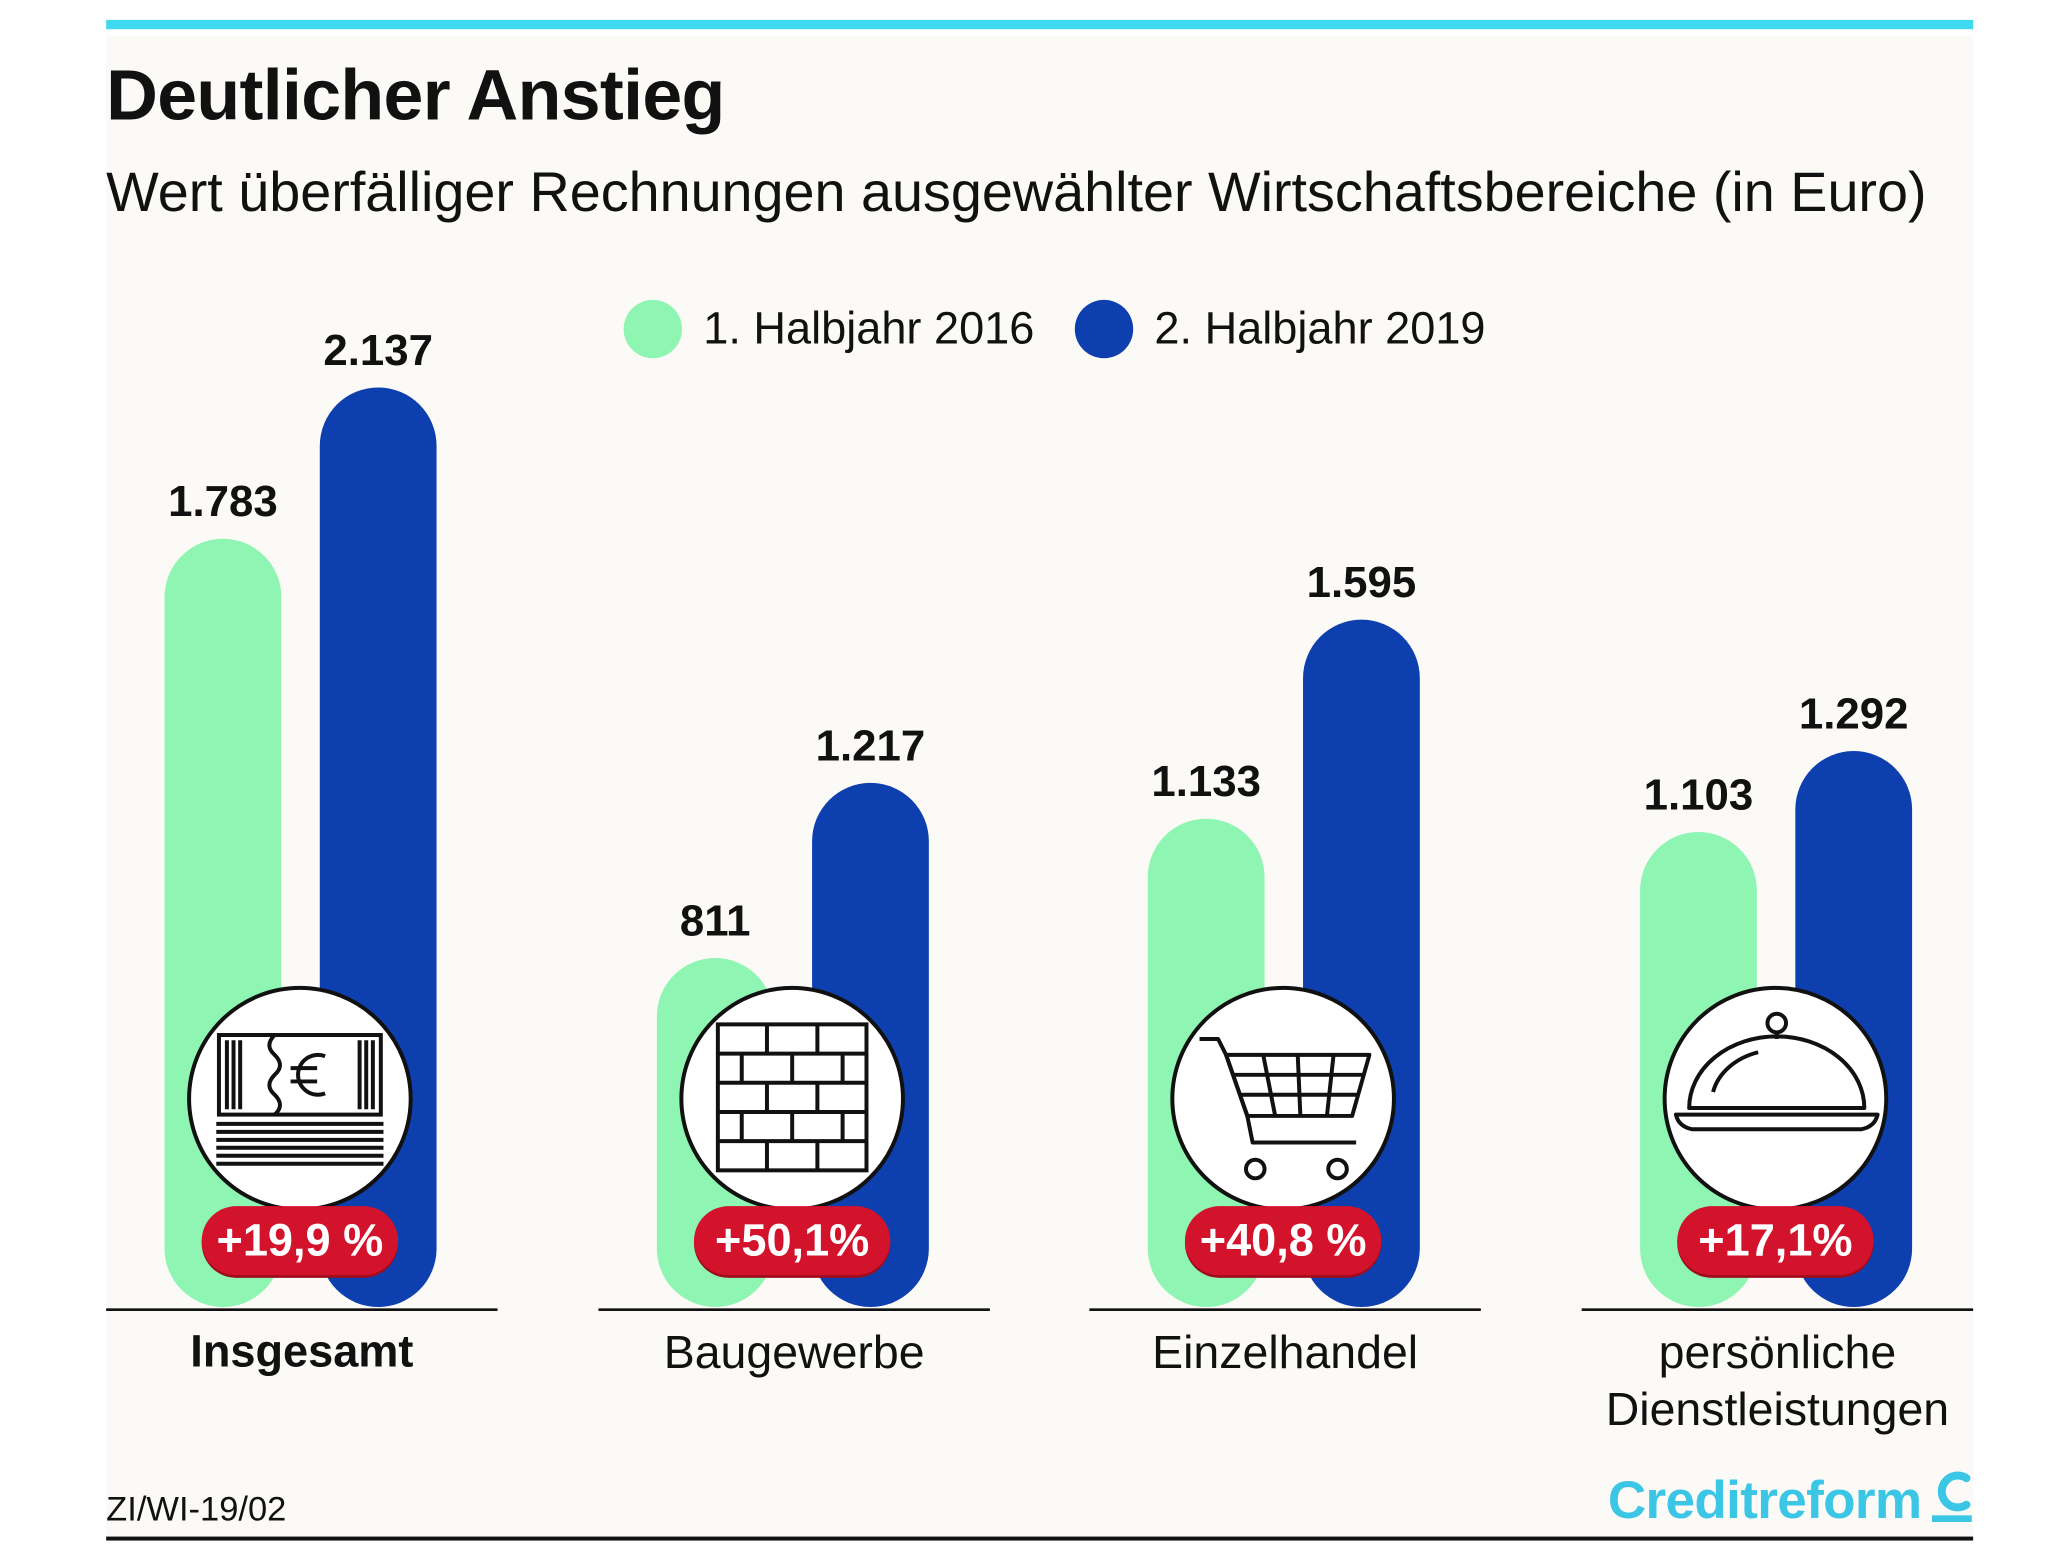  I want to click on value-label-2-halbjahr-2019-insgesamt: 2.137, so click(378, 349).